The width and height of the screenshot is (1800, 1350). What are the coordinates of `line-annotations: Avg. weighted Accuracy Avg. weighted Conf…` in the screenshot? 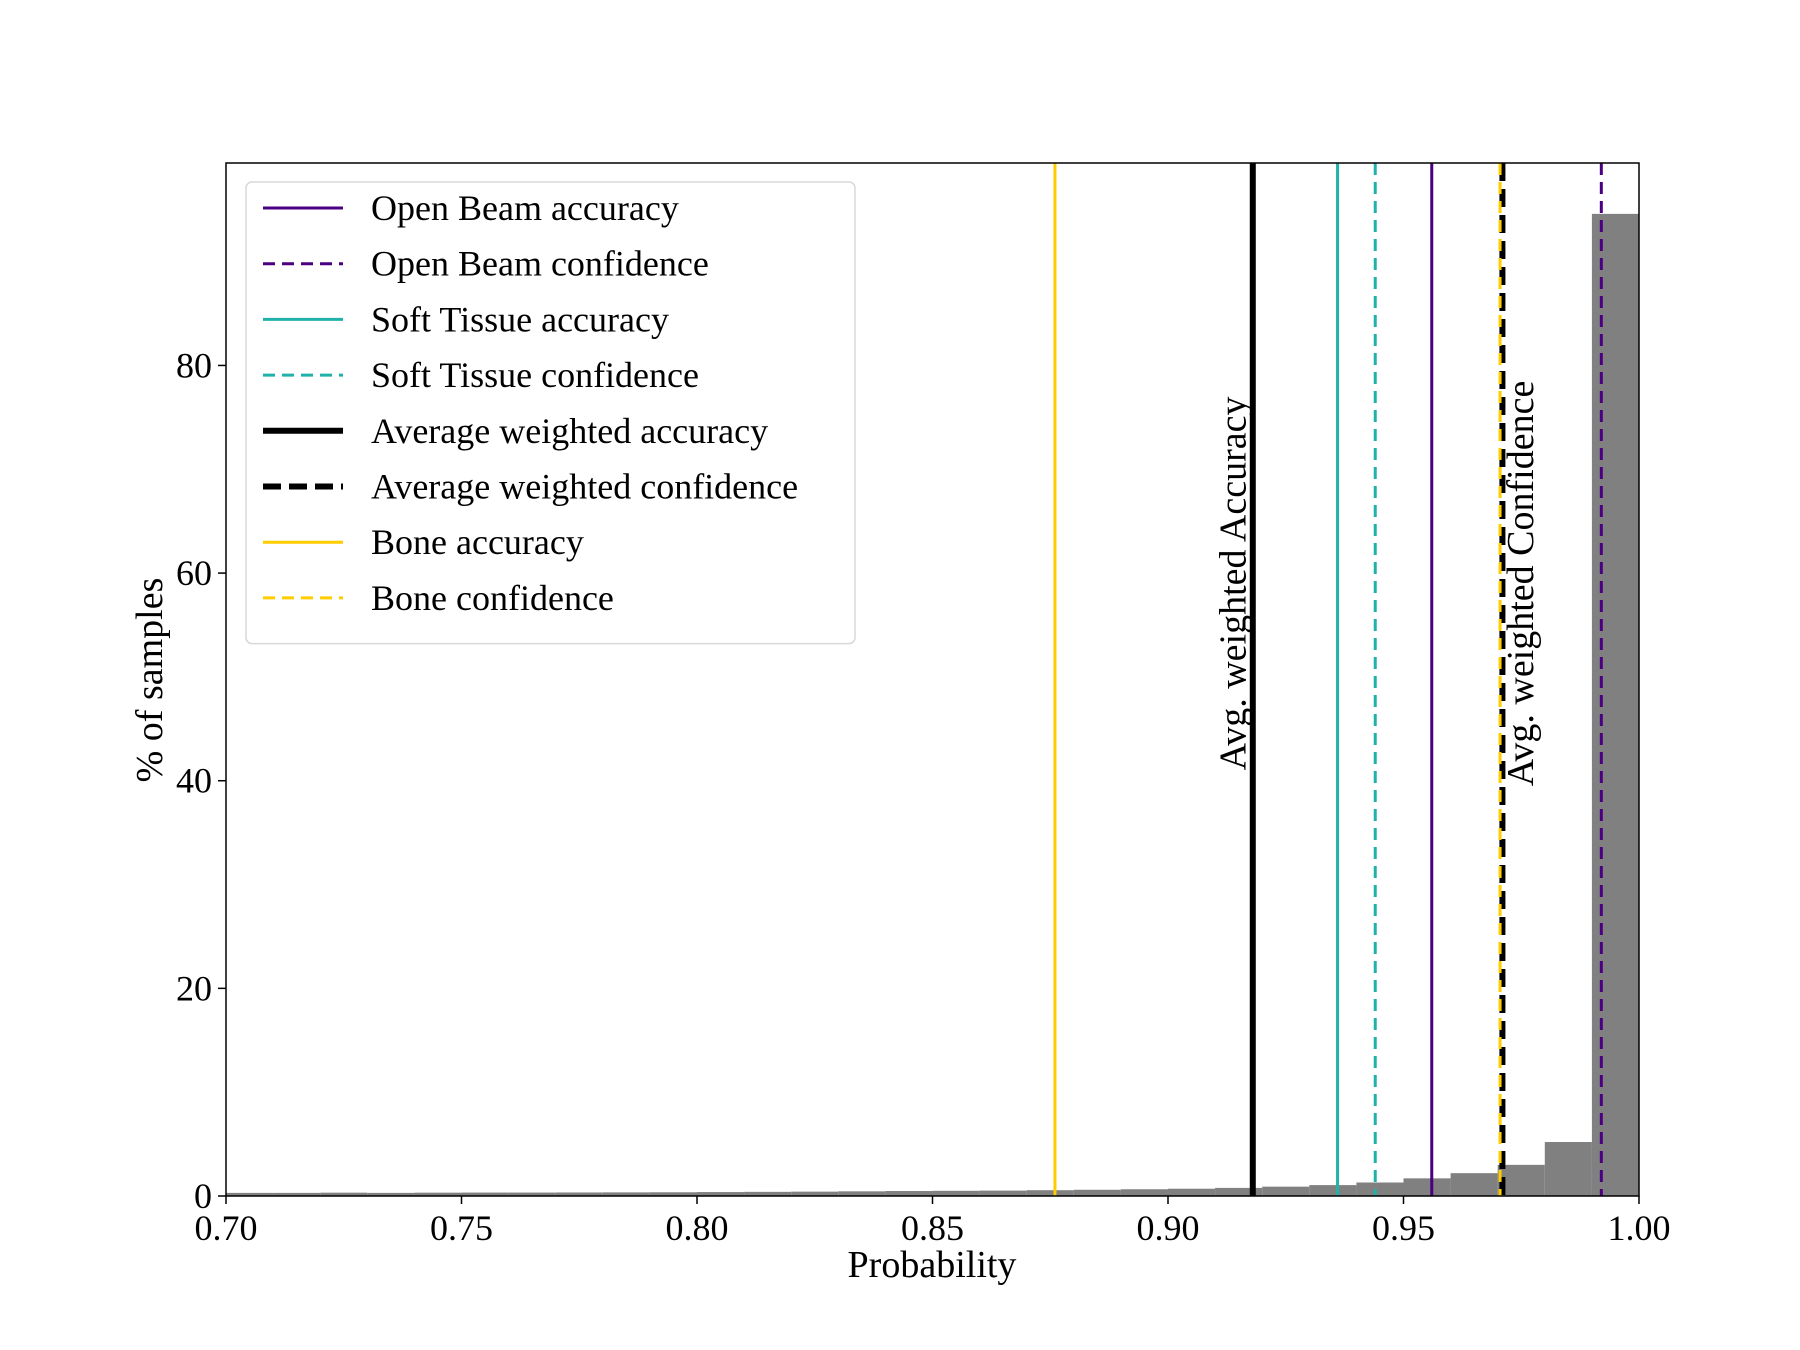 It's located at (1377, 584).